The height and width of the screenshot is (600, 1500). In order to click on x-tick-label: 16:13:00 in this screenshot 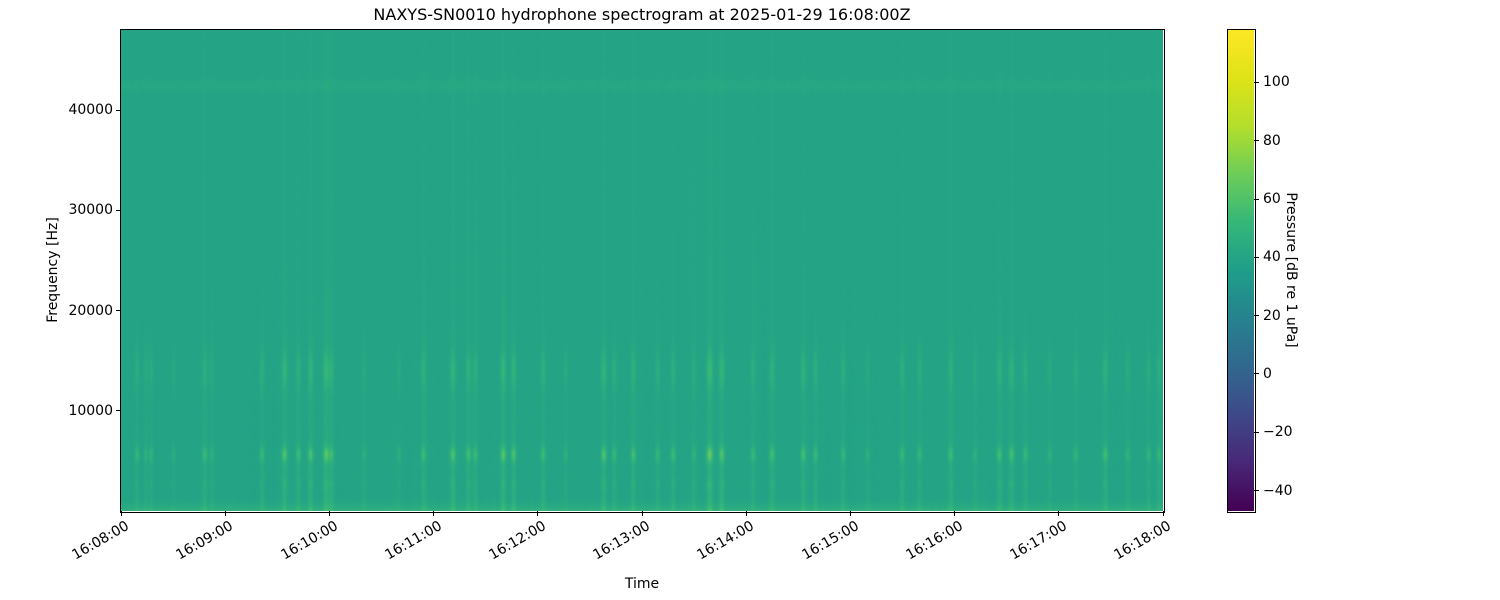, I will do `click(621, 541)`.